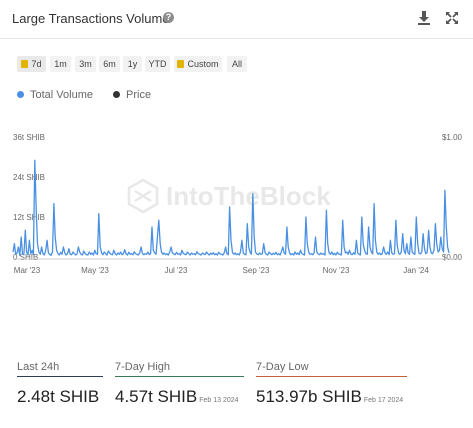  What do you see at coordinates (236, 19) in the screenshot?
I see `card-header: Large Transactions Volume ?` at bounding box center [236, 19].